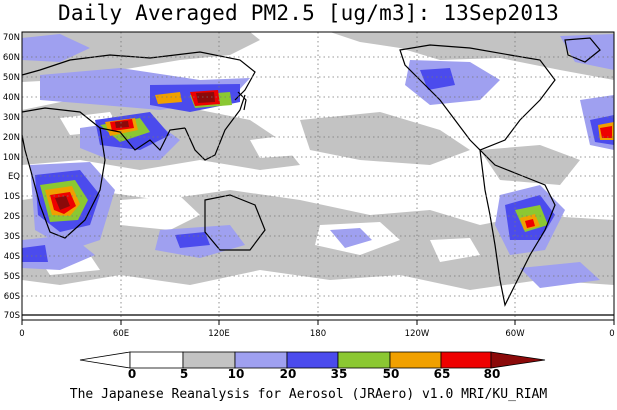  What do you see at coordinates (132, 374) in the screenshot?
I see `colorbar-level: 0` at bounding box center [132, 374].